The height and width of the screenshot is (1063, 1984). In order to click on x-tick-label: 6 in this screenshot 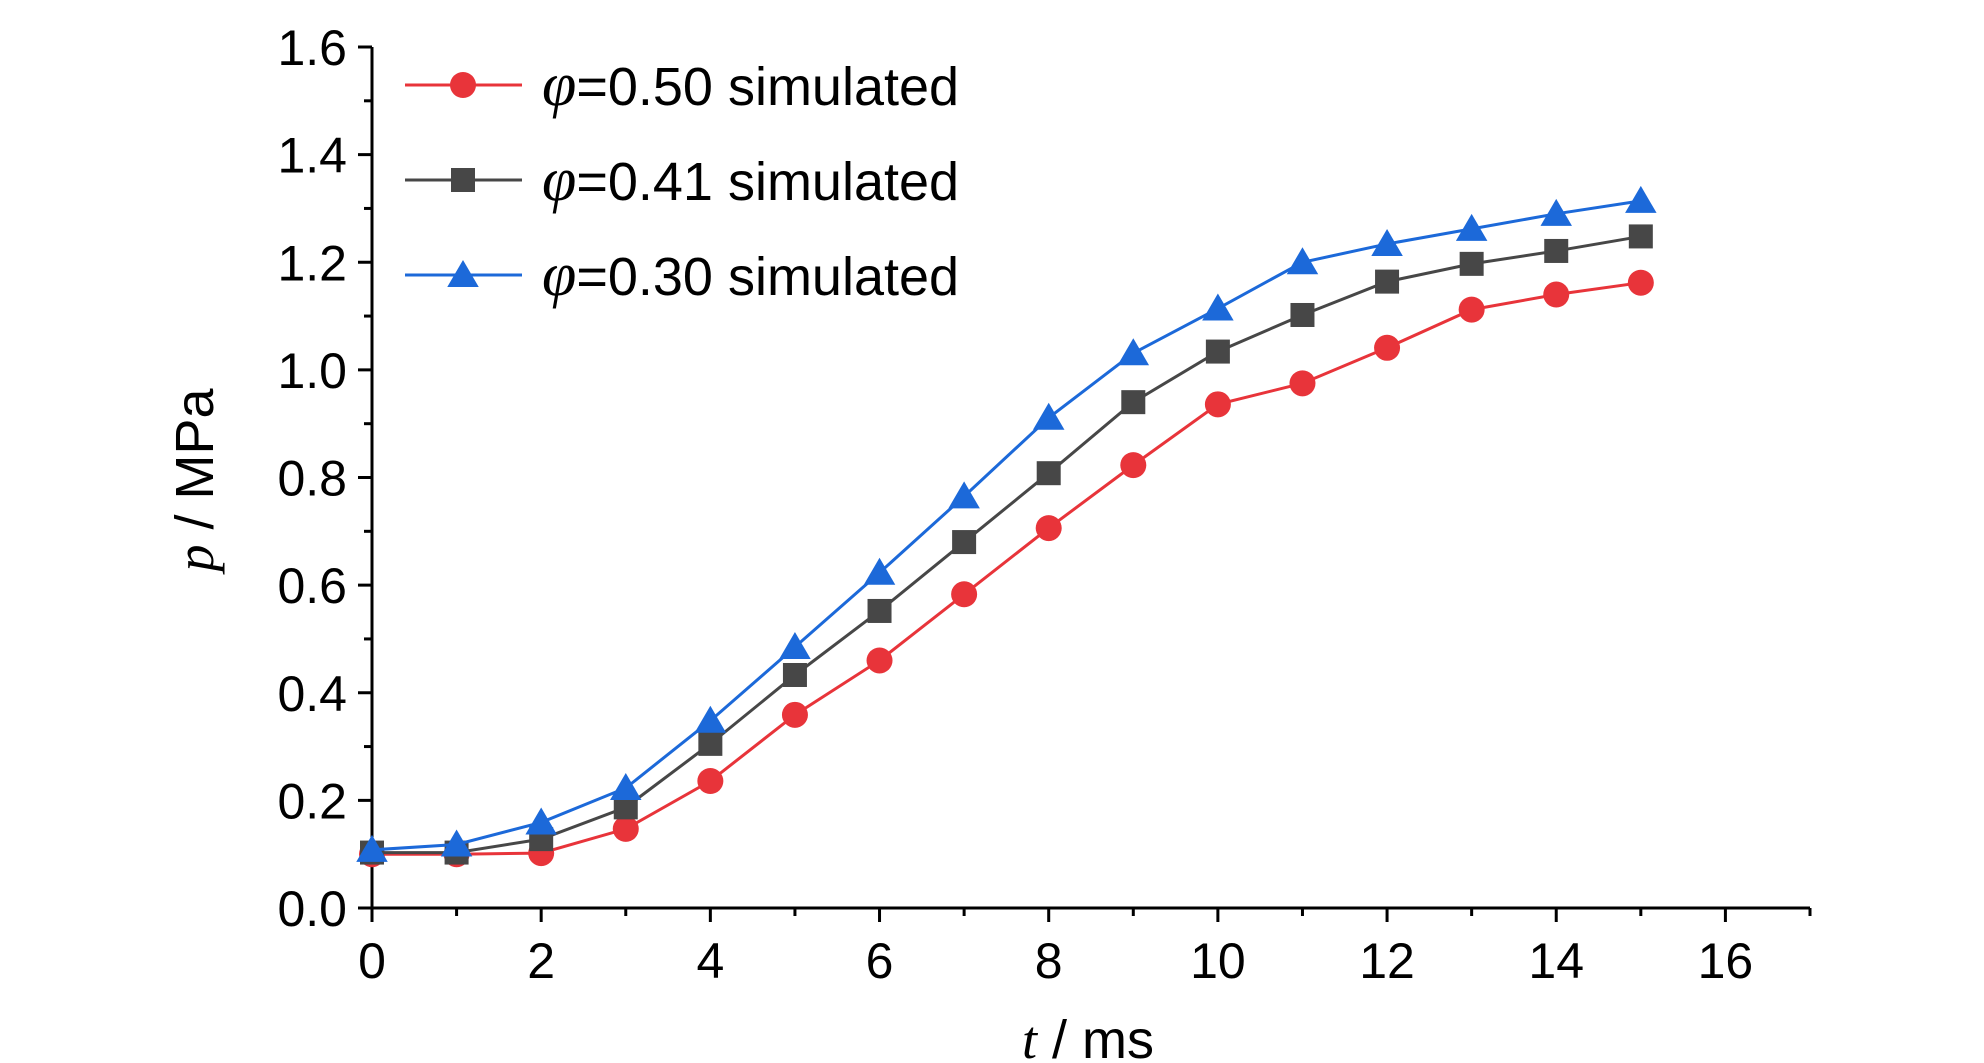, I will do `click(880, 961)`.